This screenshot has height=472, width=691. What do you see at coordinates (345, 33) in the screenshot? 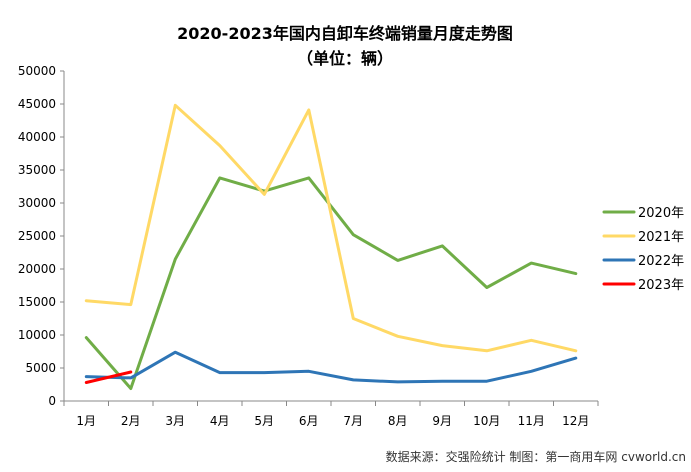
I see `chart-title: 2020-2023年国内自卸车终端销量月度走势图` at bounding box center [345, 33].